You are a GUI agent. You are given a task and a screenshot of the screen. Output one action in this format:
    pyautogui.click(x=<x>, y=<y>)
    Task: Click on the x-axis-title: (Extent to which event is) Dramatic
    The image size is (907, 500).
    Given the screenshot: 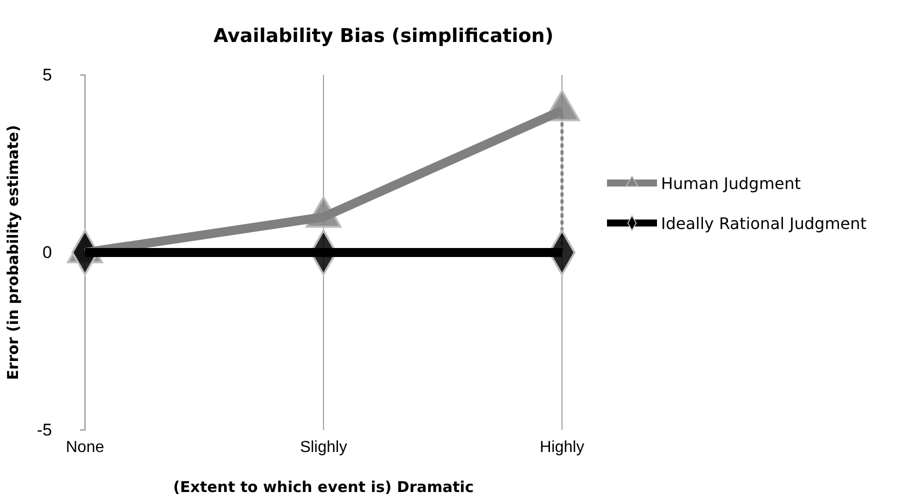 What is the action you would take?
    pyautogui.click(x=323, y=487)
    